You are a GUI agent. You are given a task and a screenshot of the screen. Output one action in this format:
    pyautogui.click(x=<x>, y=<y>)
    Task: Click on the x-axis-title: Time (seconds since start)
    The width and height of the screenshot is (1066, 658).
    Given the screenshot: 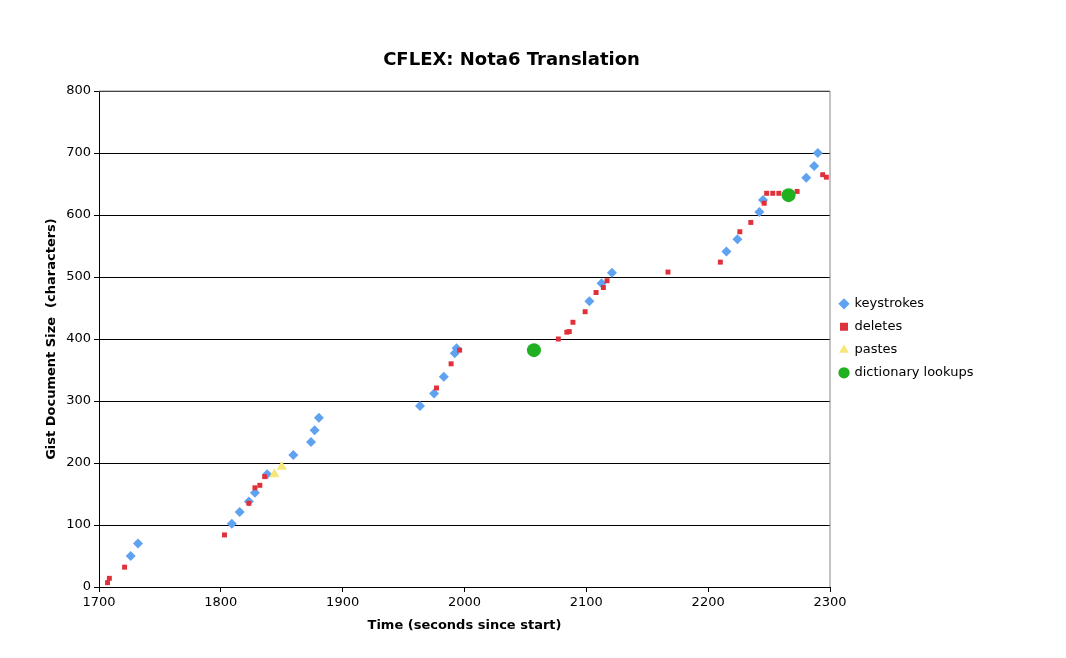 What is the action you would take?
    pyautogui.click(x=464, y=624)
    